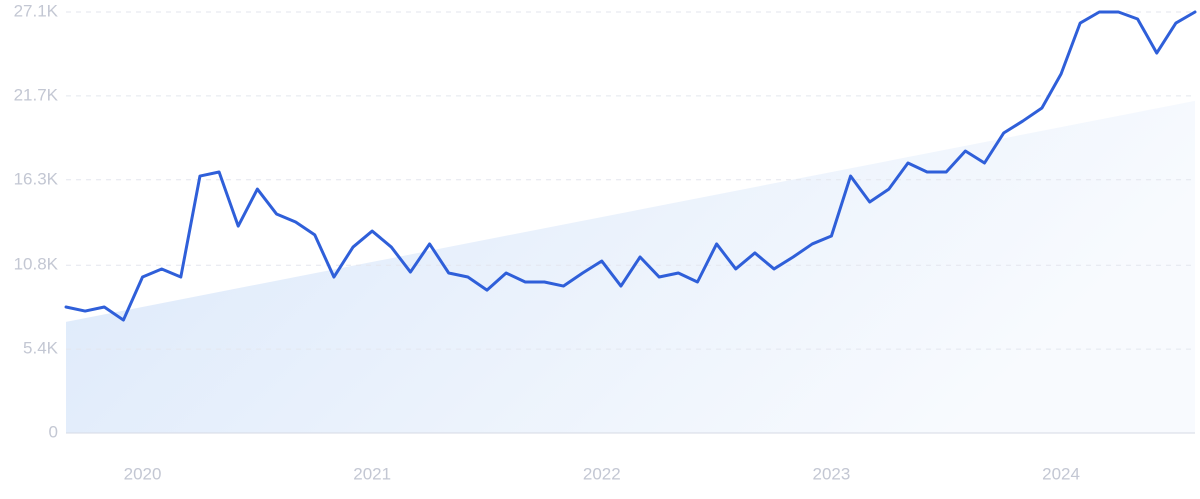 The width and height of the screenshot is (1200, 499). Describe the element at coordinates (832, 473) in the screenshot. I see `x-tick-label: 2023` at that location.